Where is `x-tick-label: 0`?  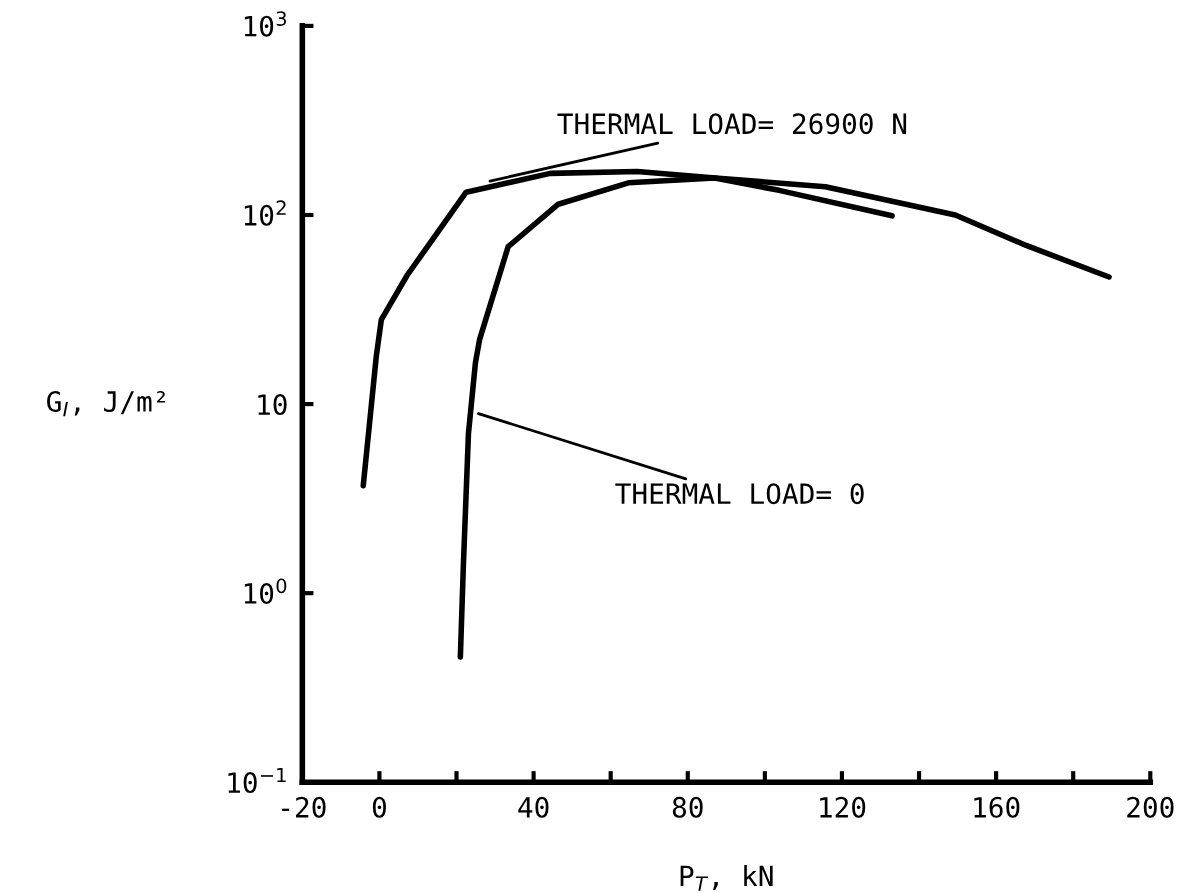
x-tick-label: 0 is located at coordinates (379, 807).